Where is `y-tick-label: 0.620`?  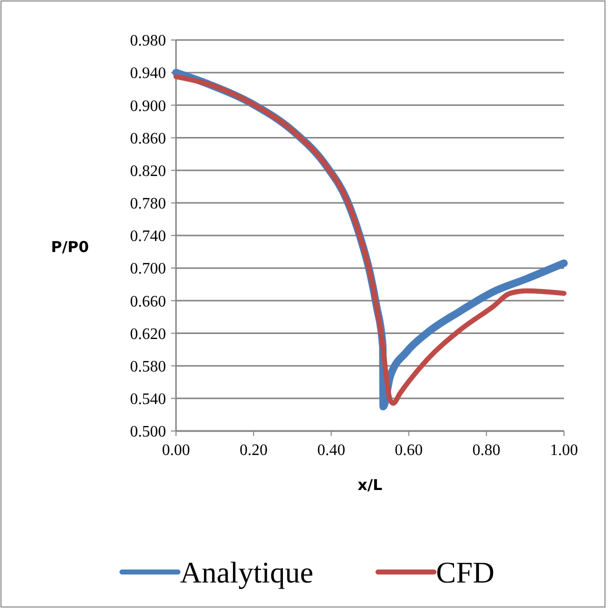 y-tick-label: 0.620 is located at coordinates (148, 334).